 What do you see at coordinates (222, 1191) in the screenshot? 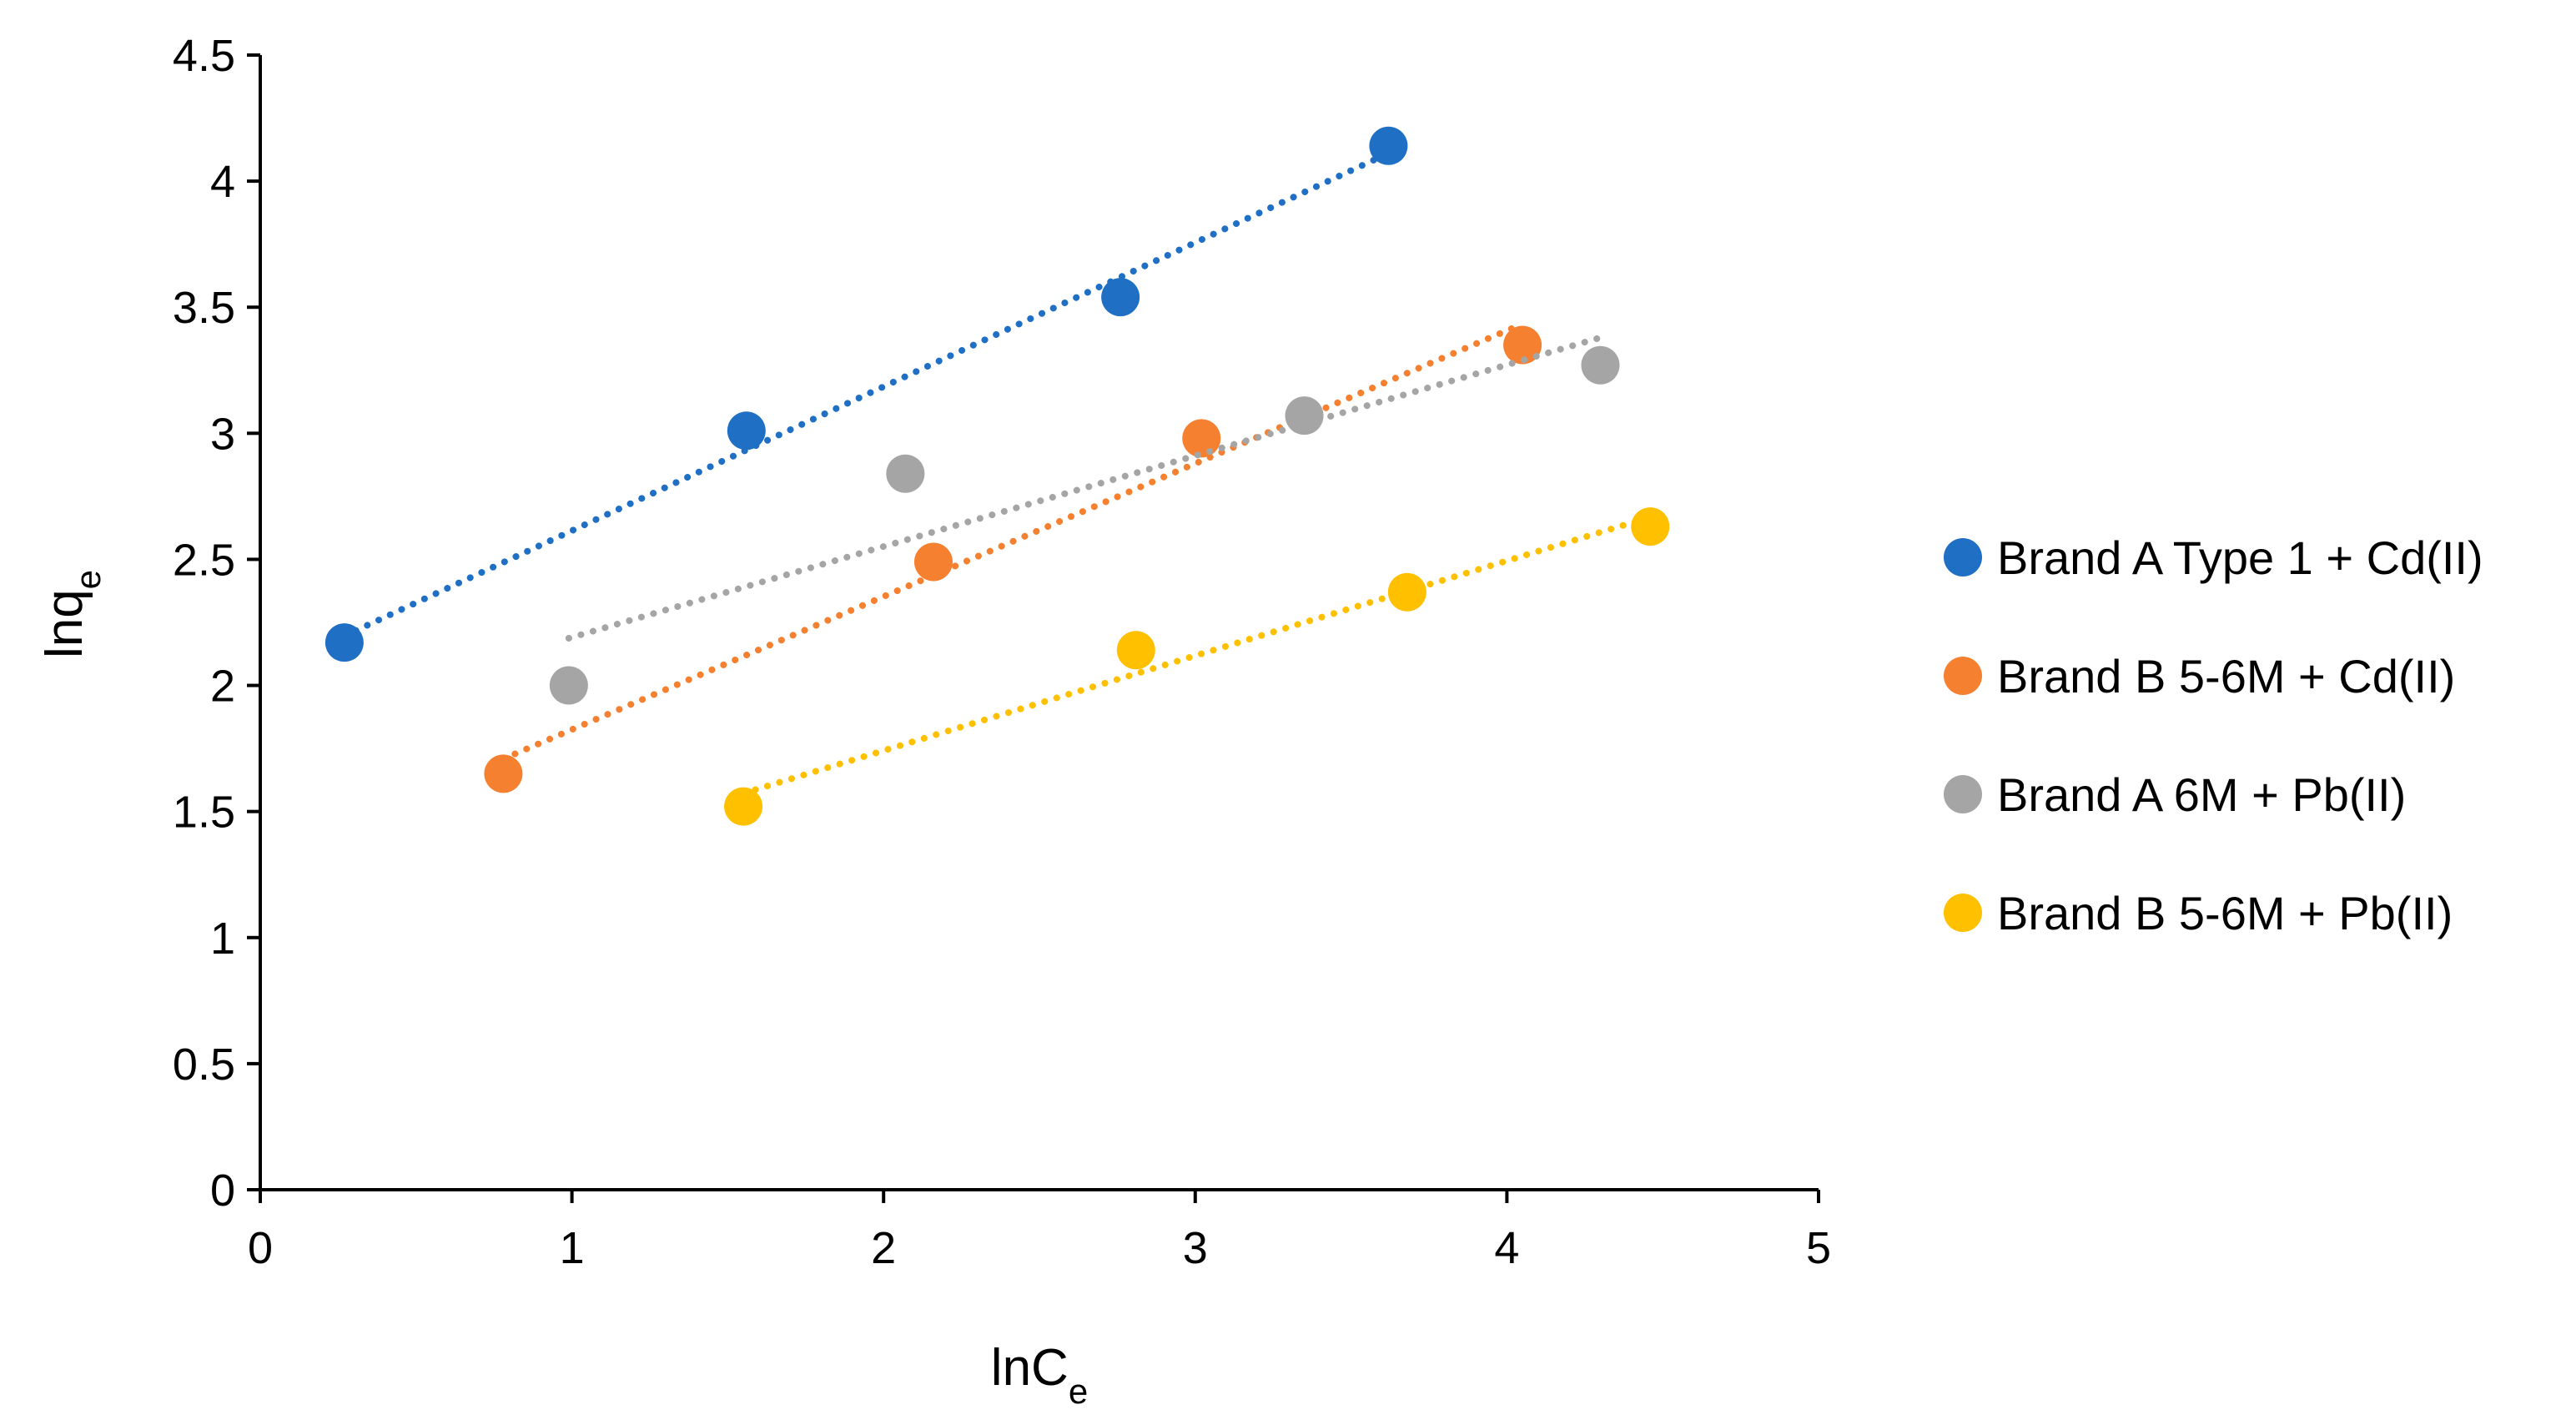
I see `y-tick-label: 0` at bounding box center [222, 1191].